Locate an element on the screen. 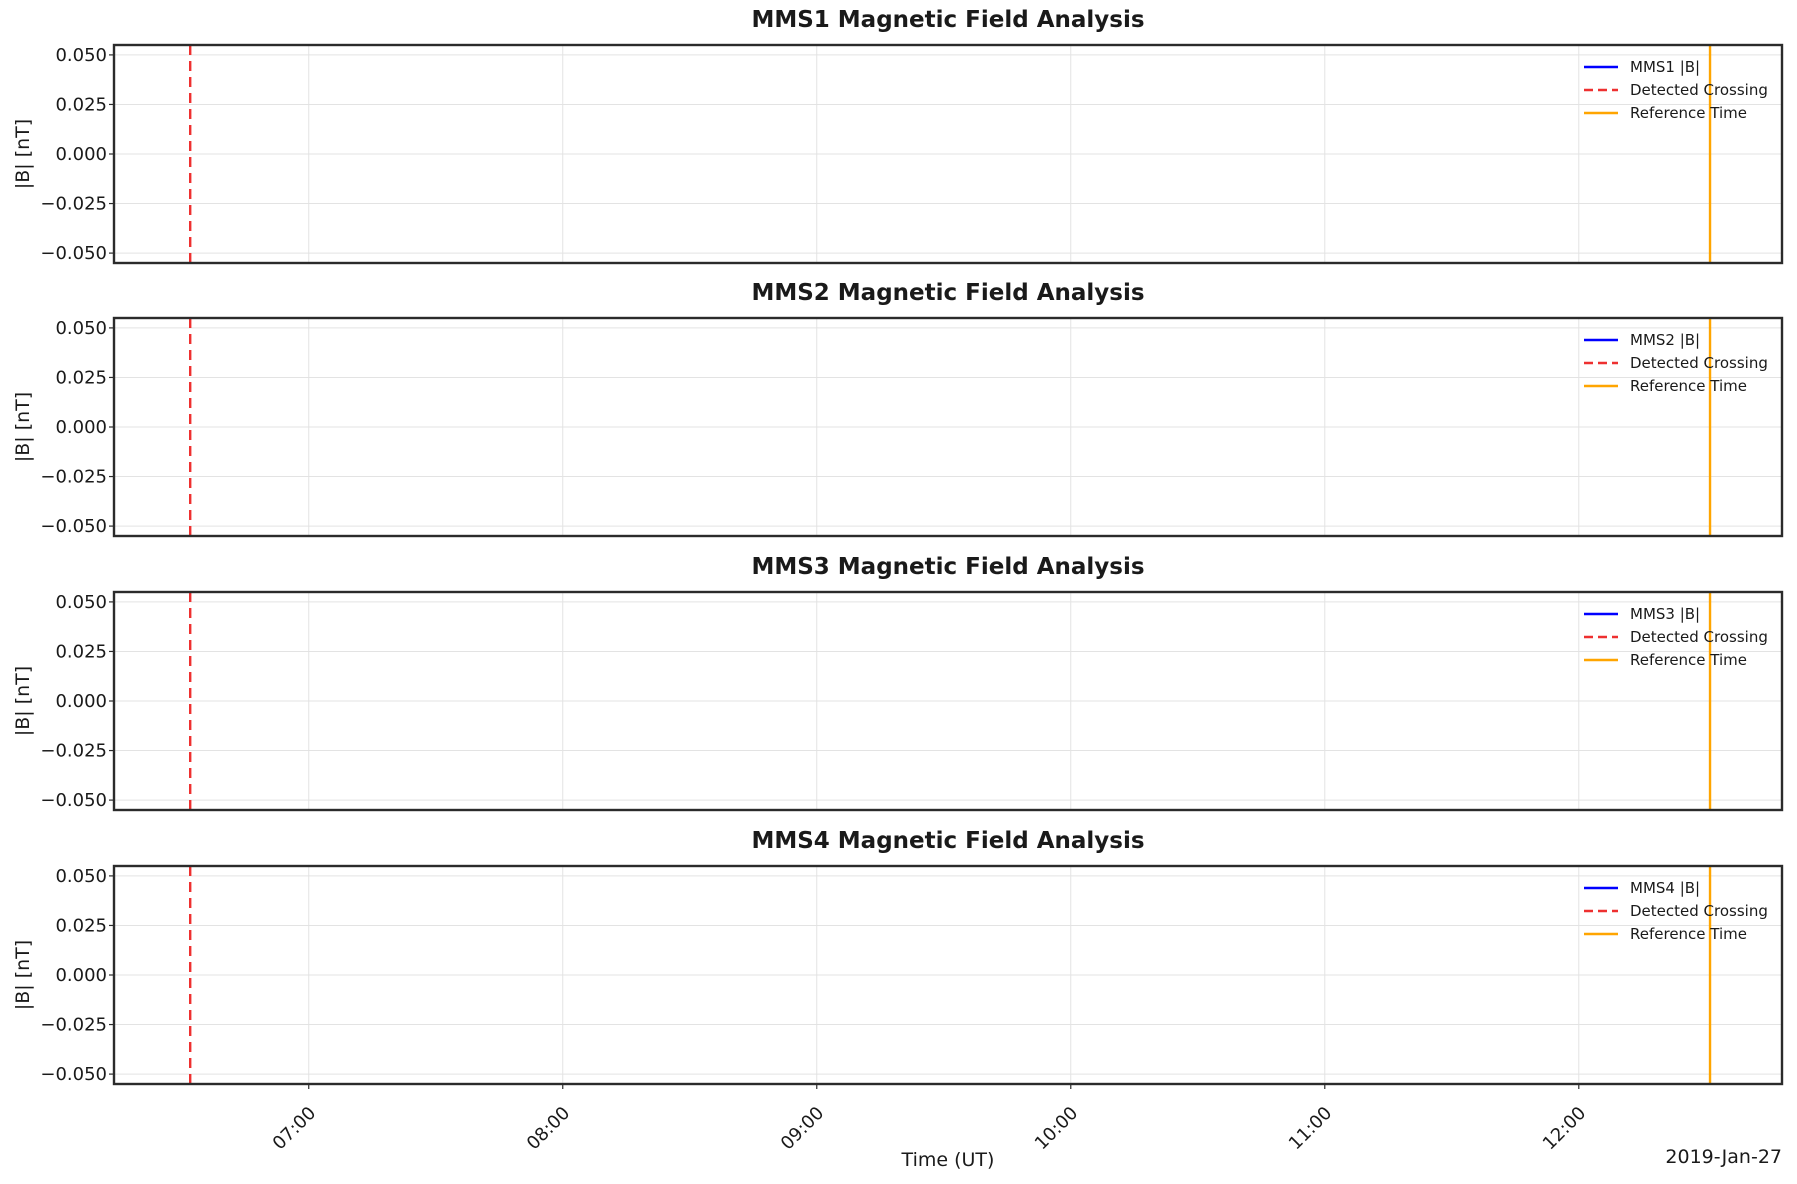  x-tick-label: 10:00 is located at coordinates (1057, 1129).